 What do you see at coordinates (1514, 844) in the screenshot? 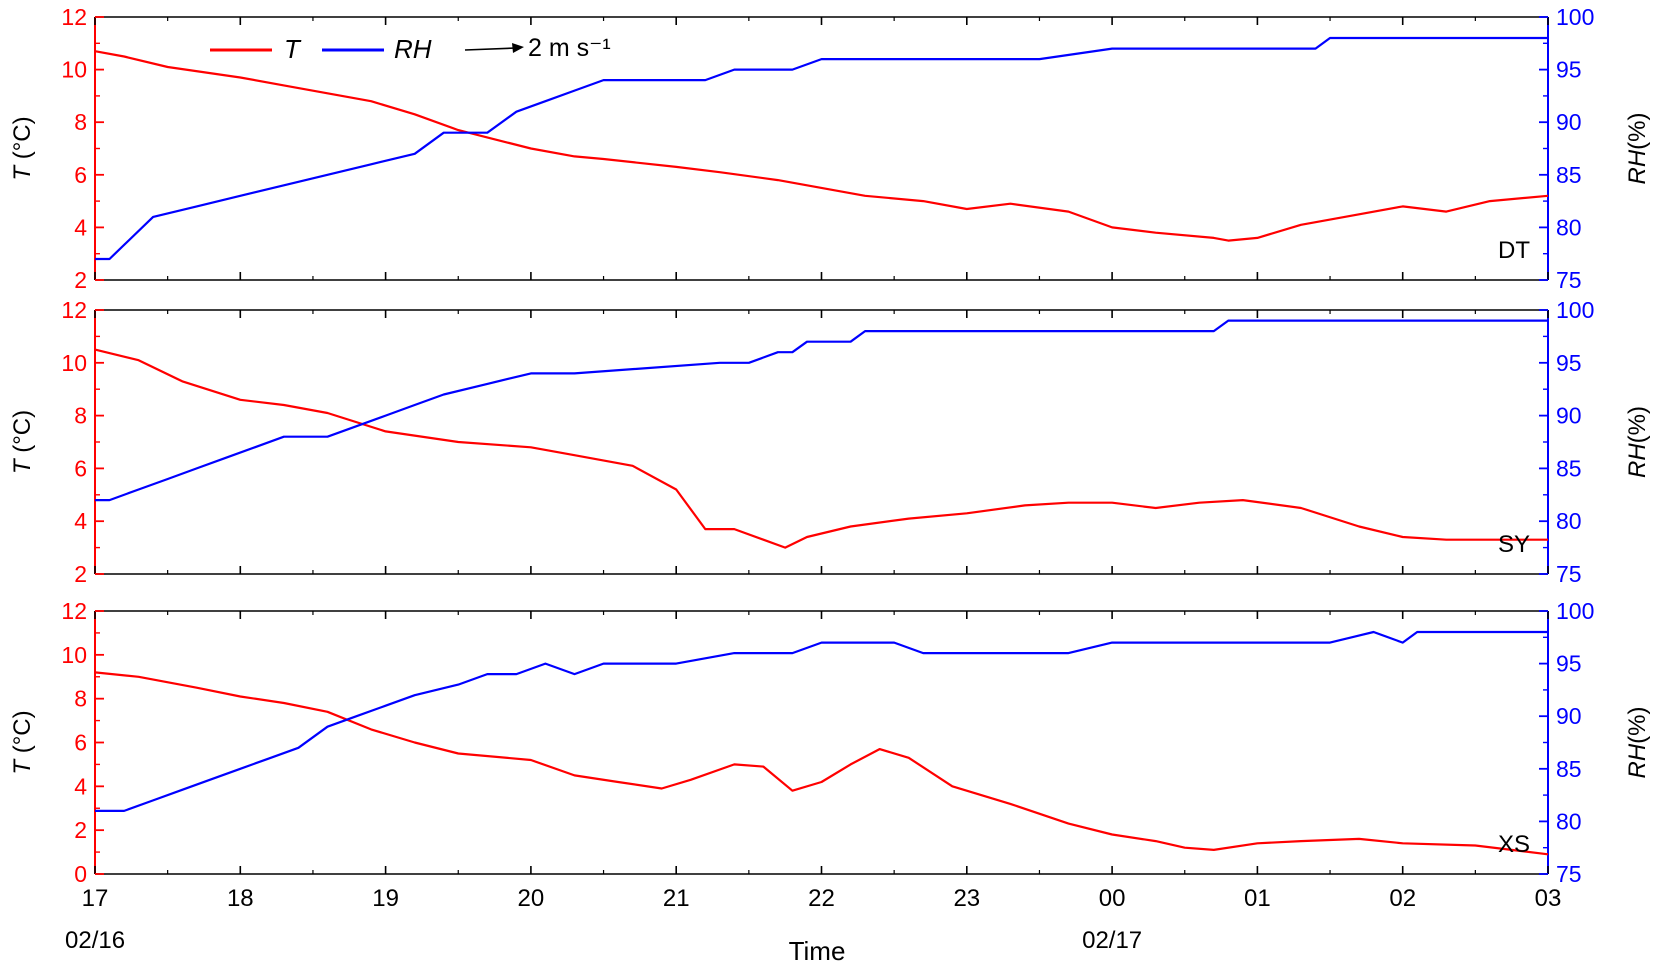
I see `station-label: XS` at bounding box center [1514, 844].